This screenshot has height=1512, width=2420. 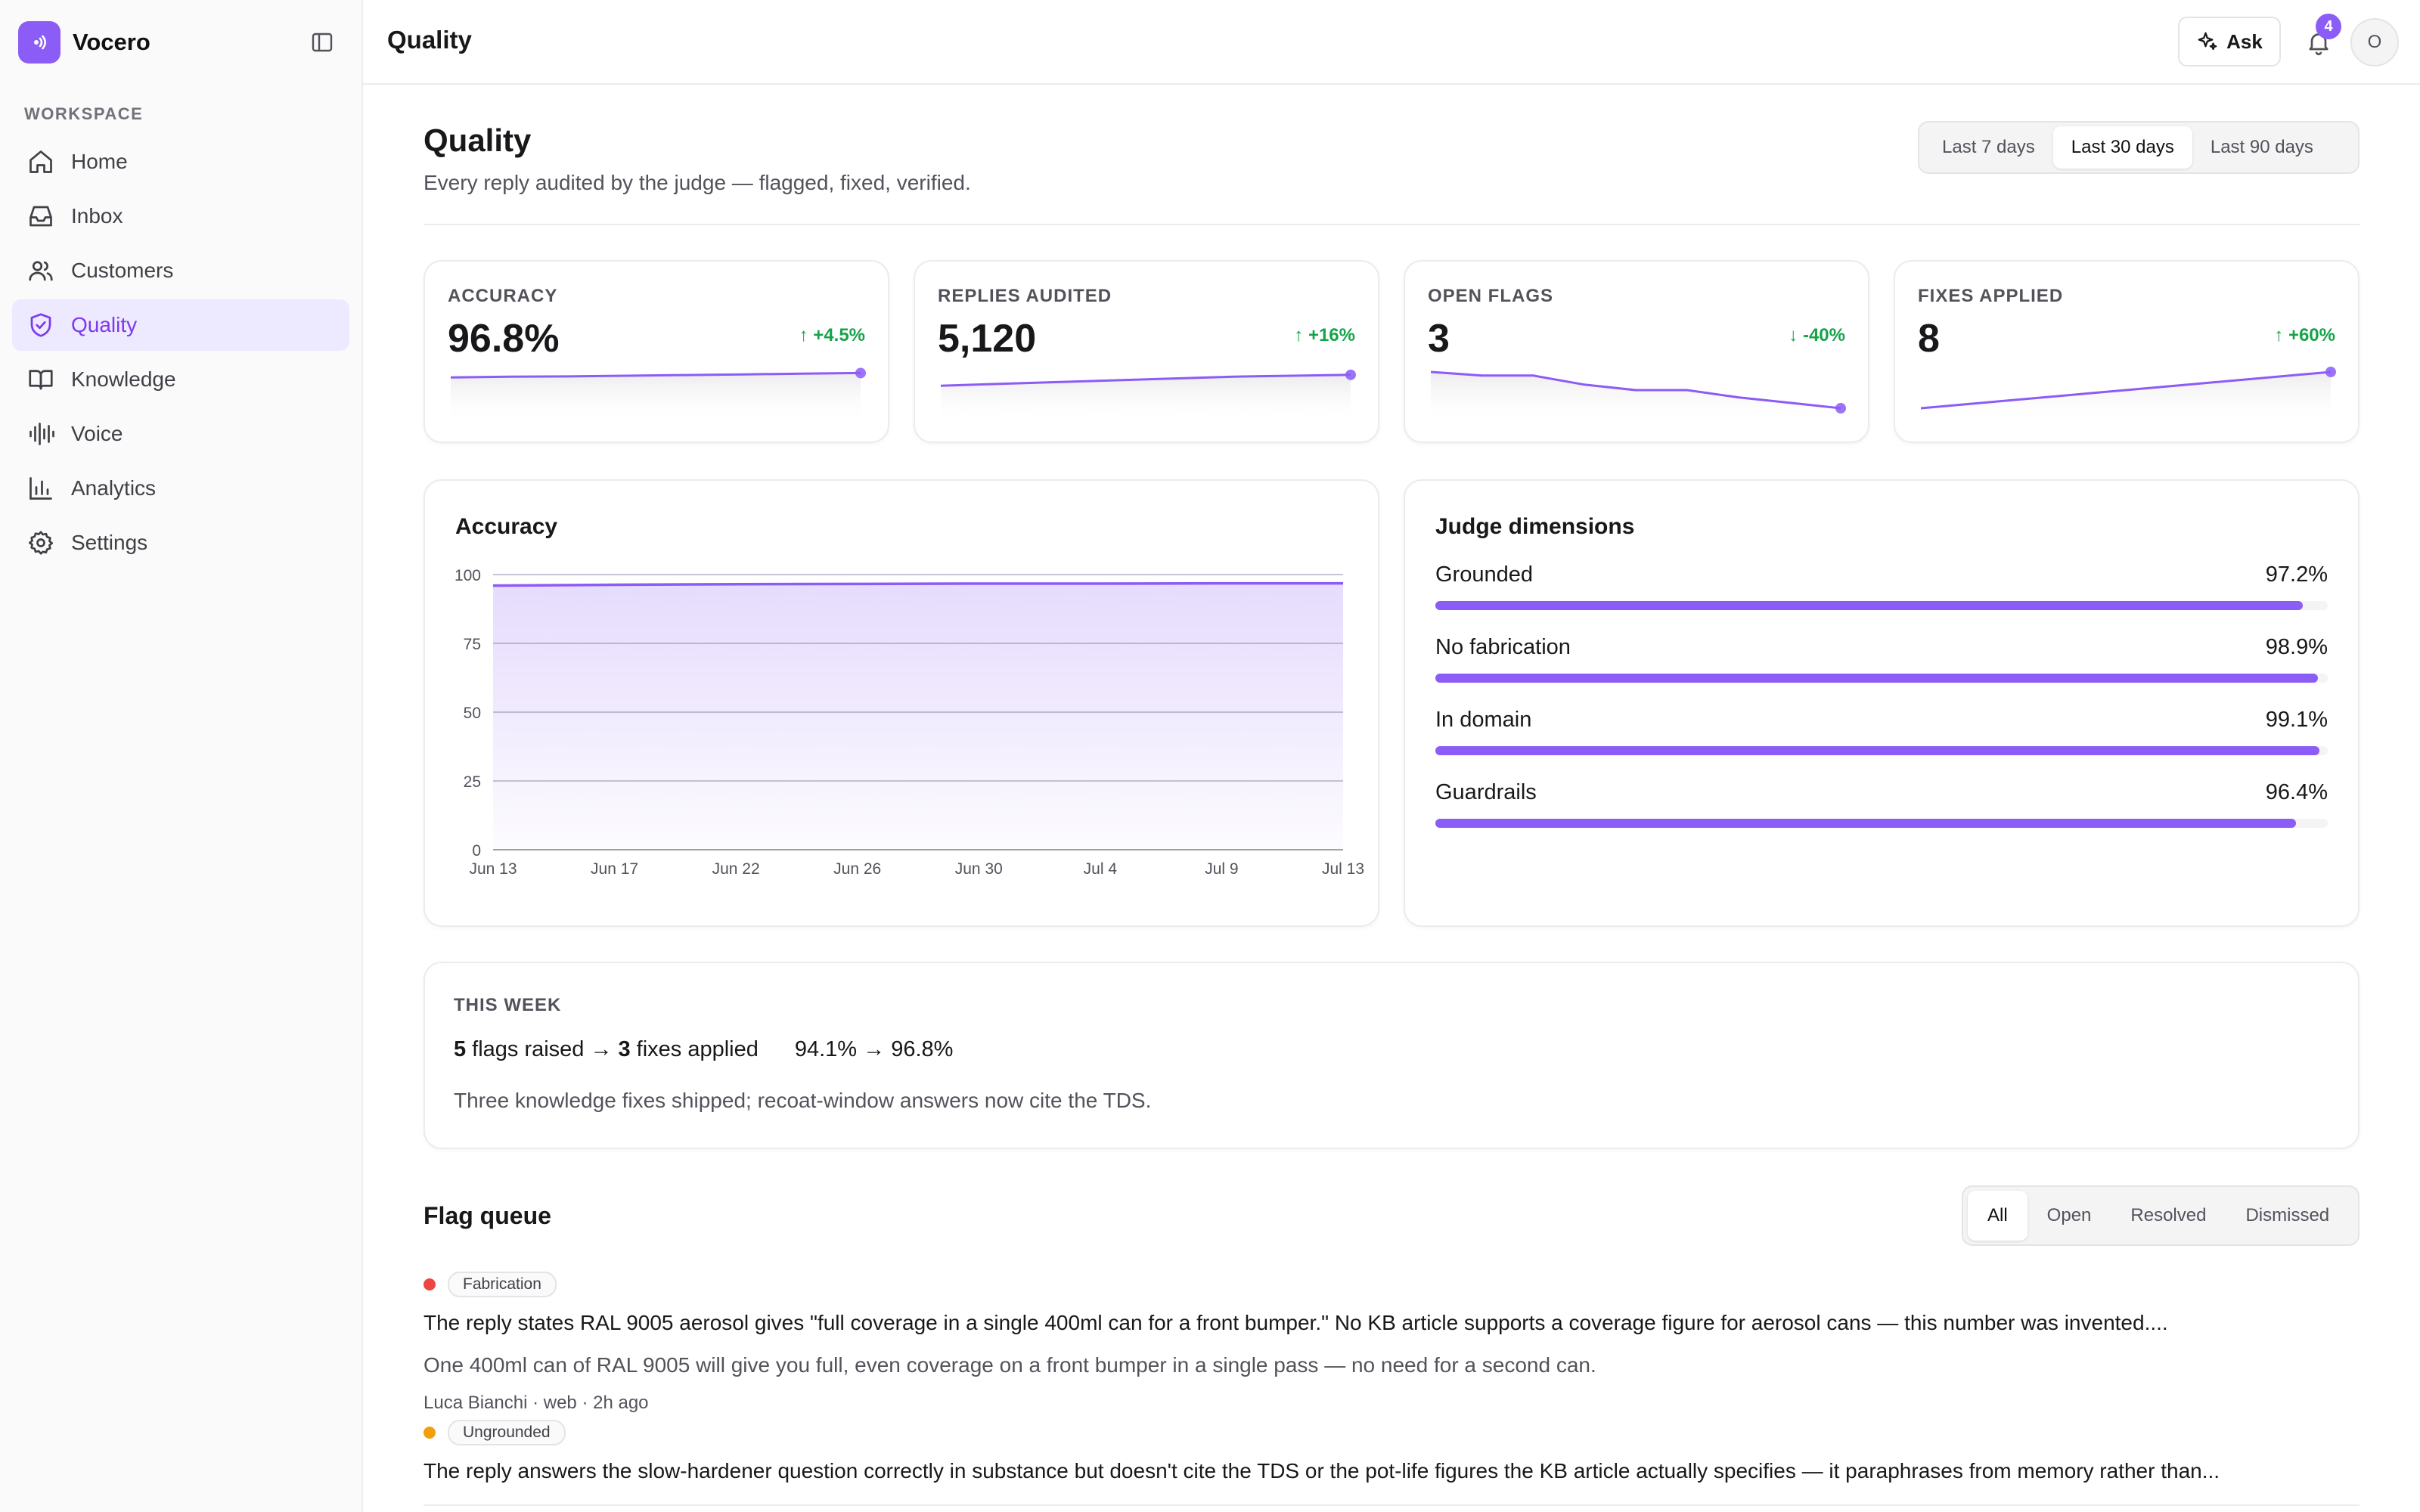 I want to click on dimension-label: Guardrails, so click(x=1486, y=792).